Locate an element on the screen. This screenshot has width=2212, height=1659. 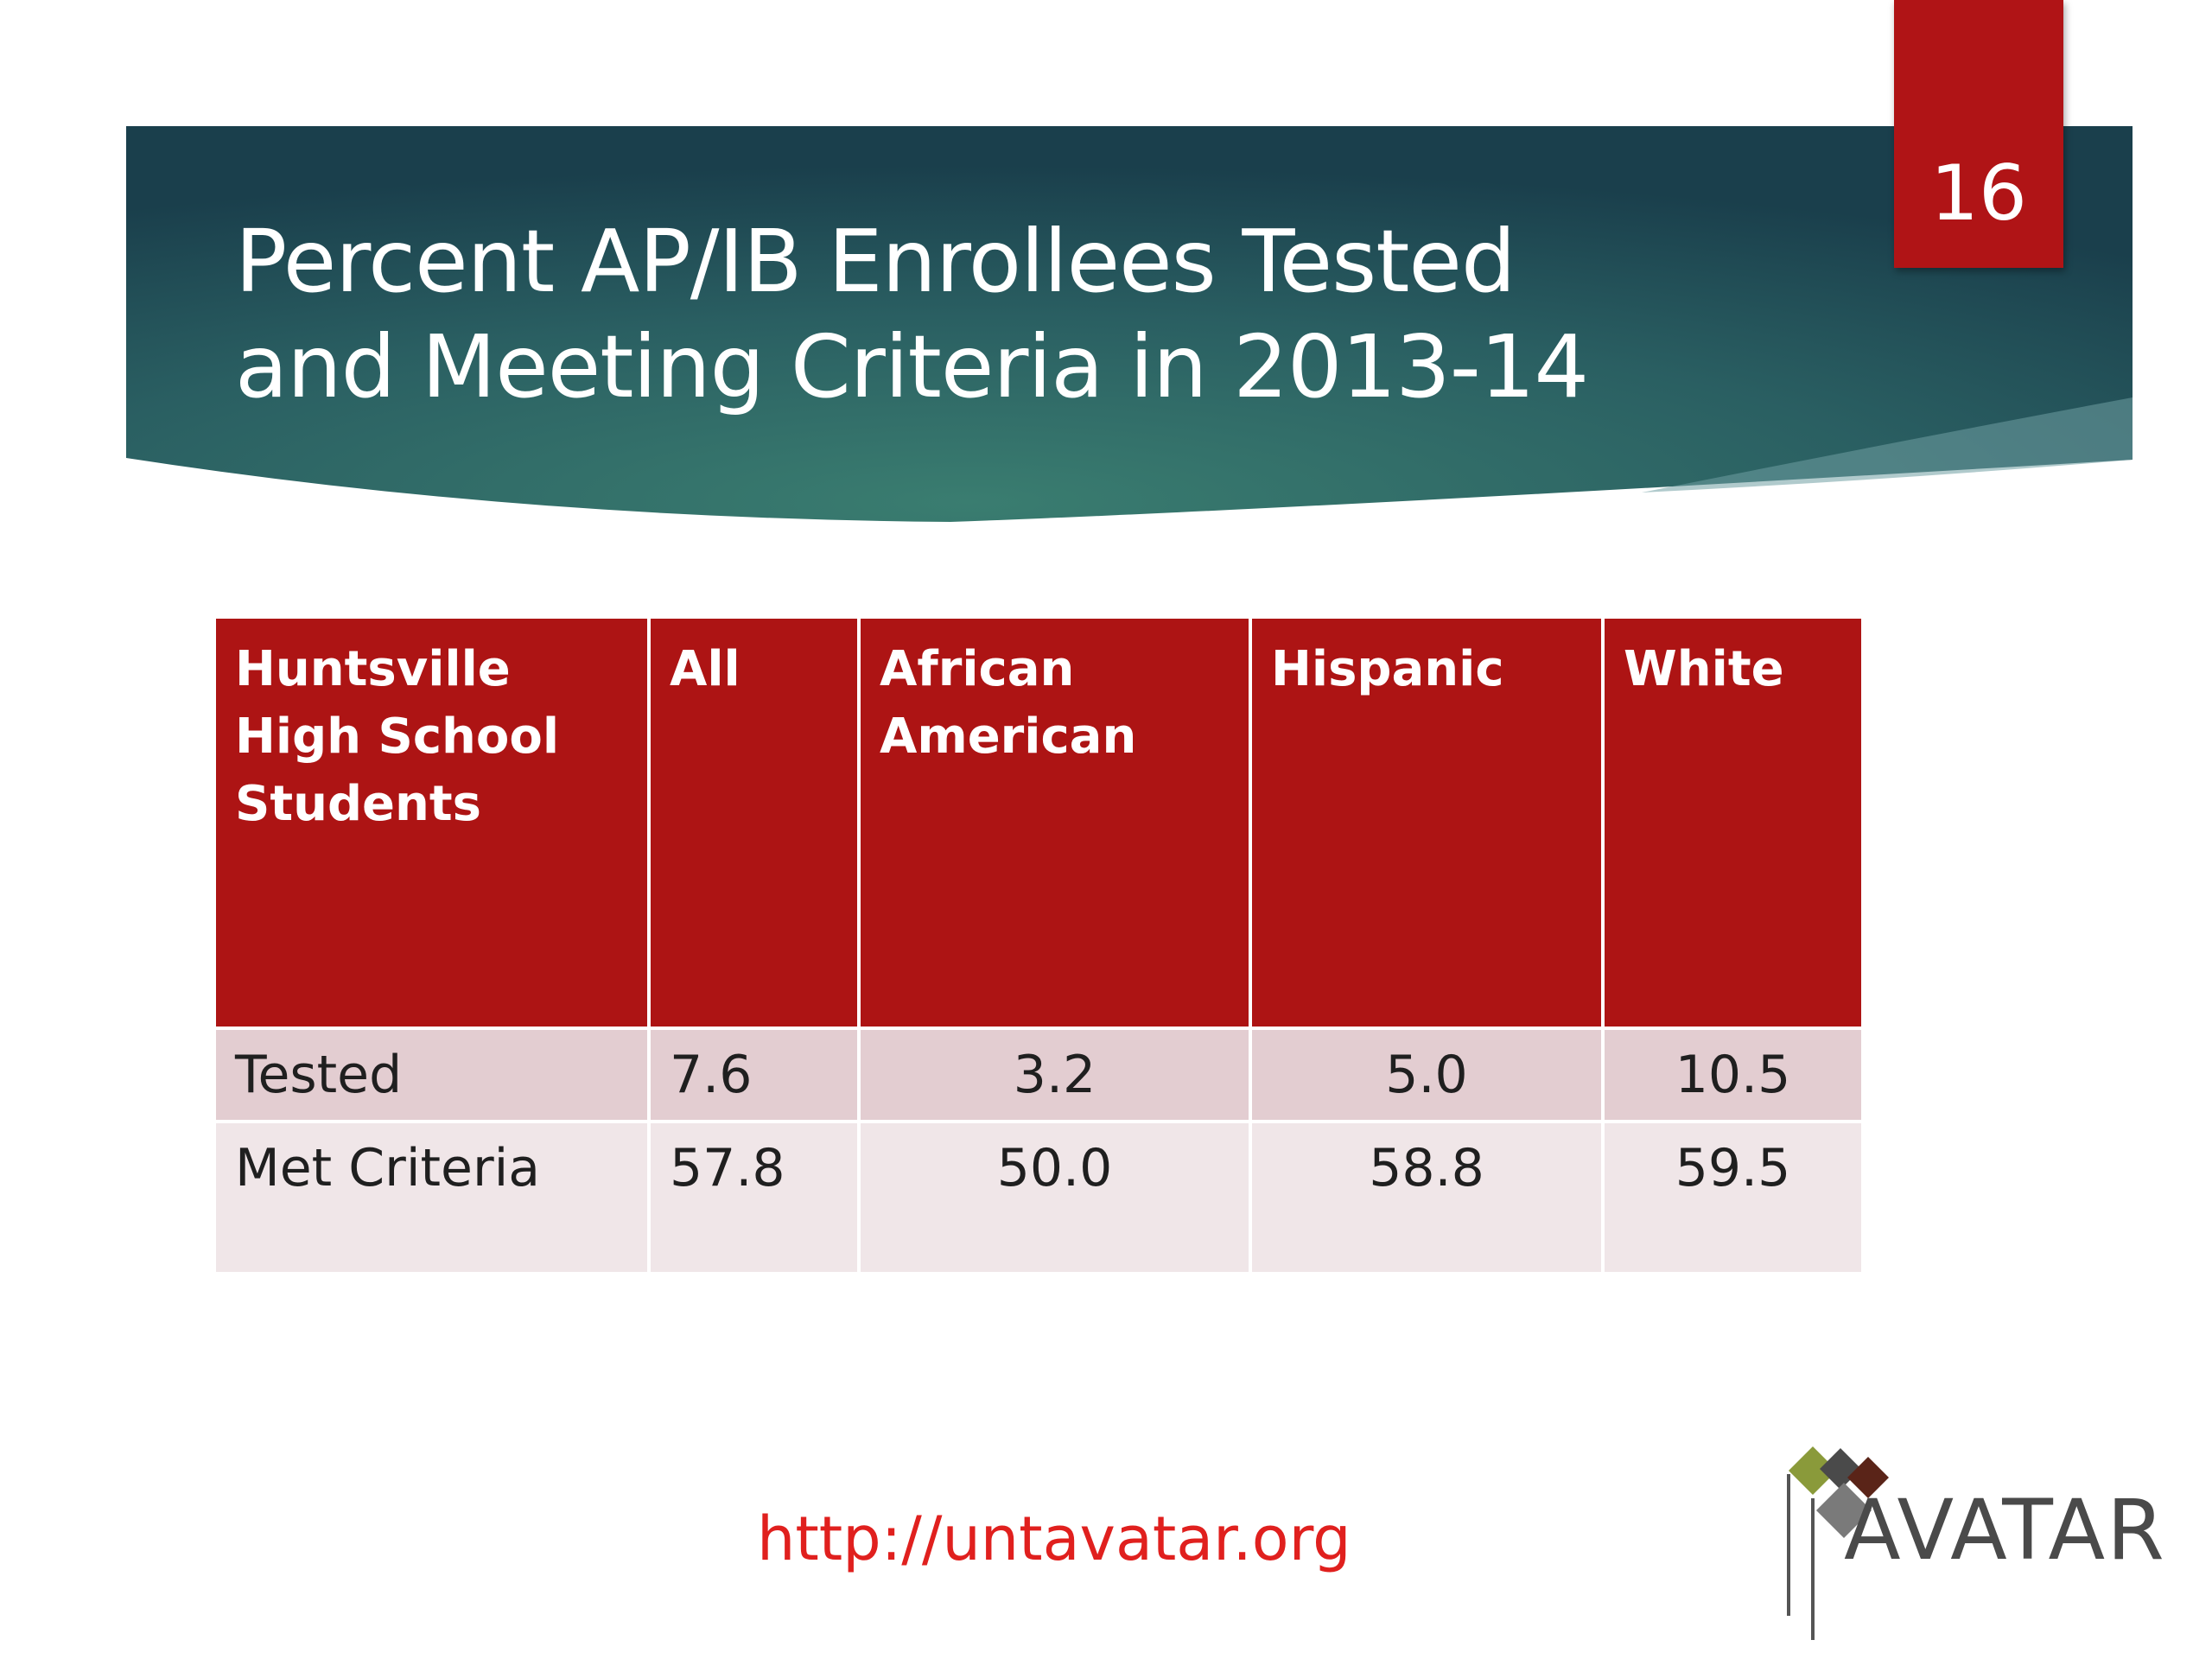
cell-tested-african-american: 3.2 is located at coordinates (1054, 1075).